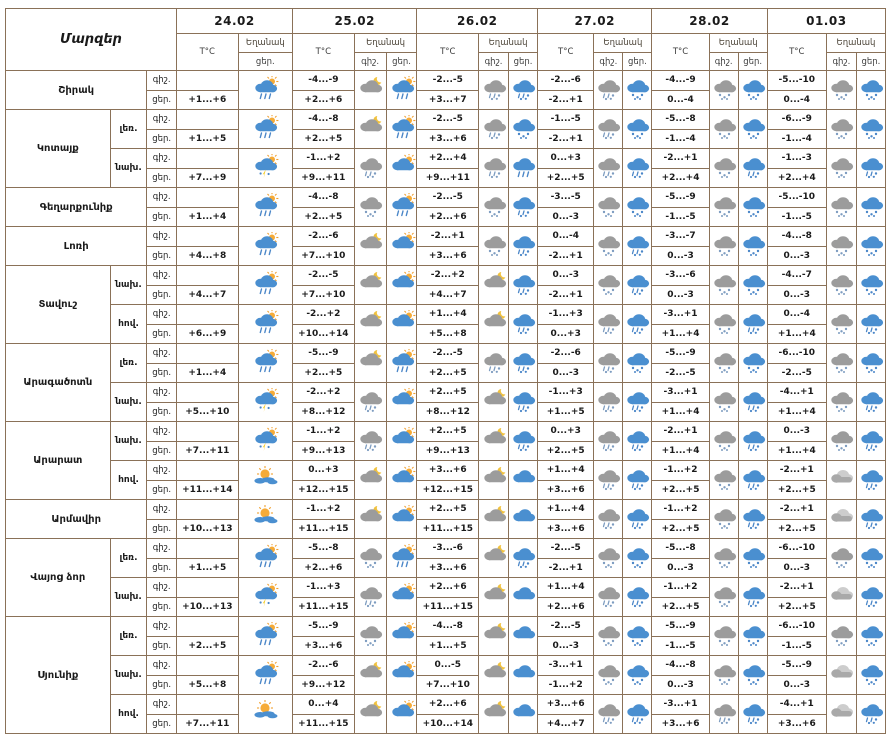 Image resolution: width=886 pixels, height=734 pixels. I want to click on temp-value: -4...-8, so click(448, 626).